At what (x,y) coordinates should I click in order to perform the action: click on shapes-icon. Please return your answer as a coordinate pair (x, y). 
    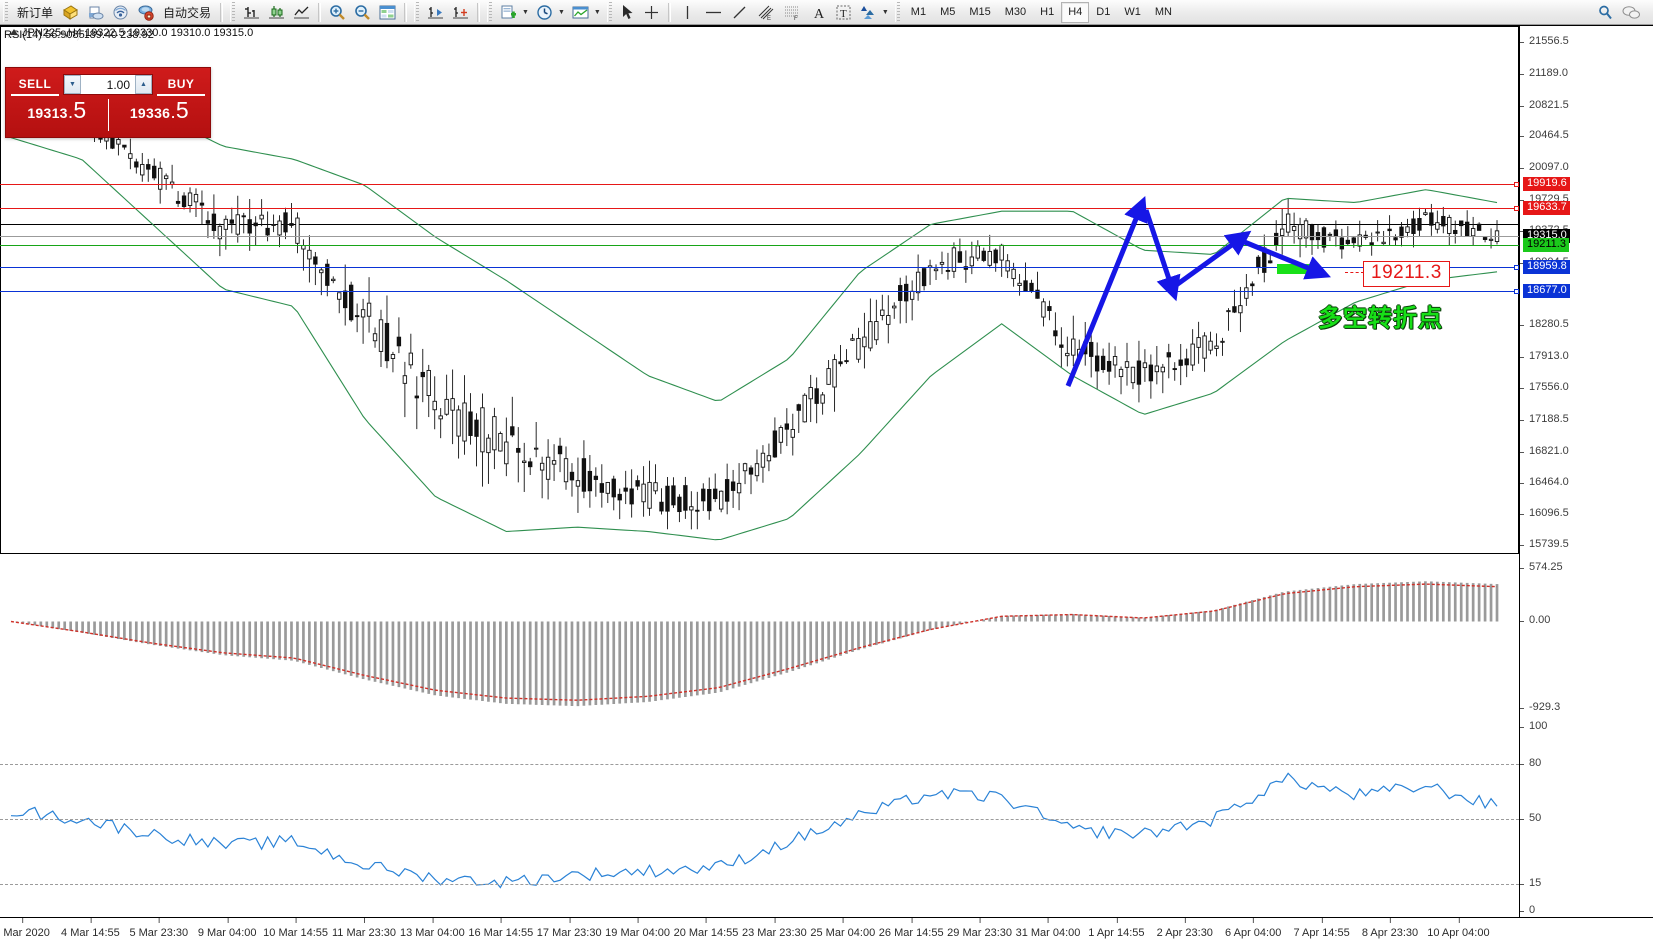
    Looking at the image, I should click on (868, 12).